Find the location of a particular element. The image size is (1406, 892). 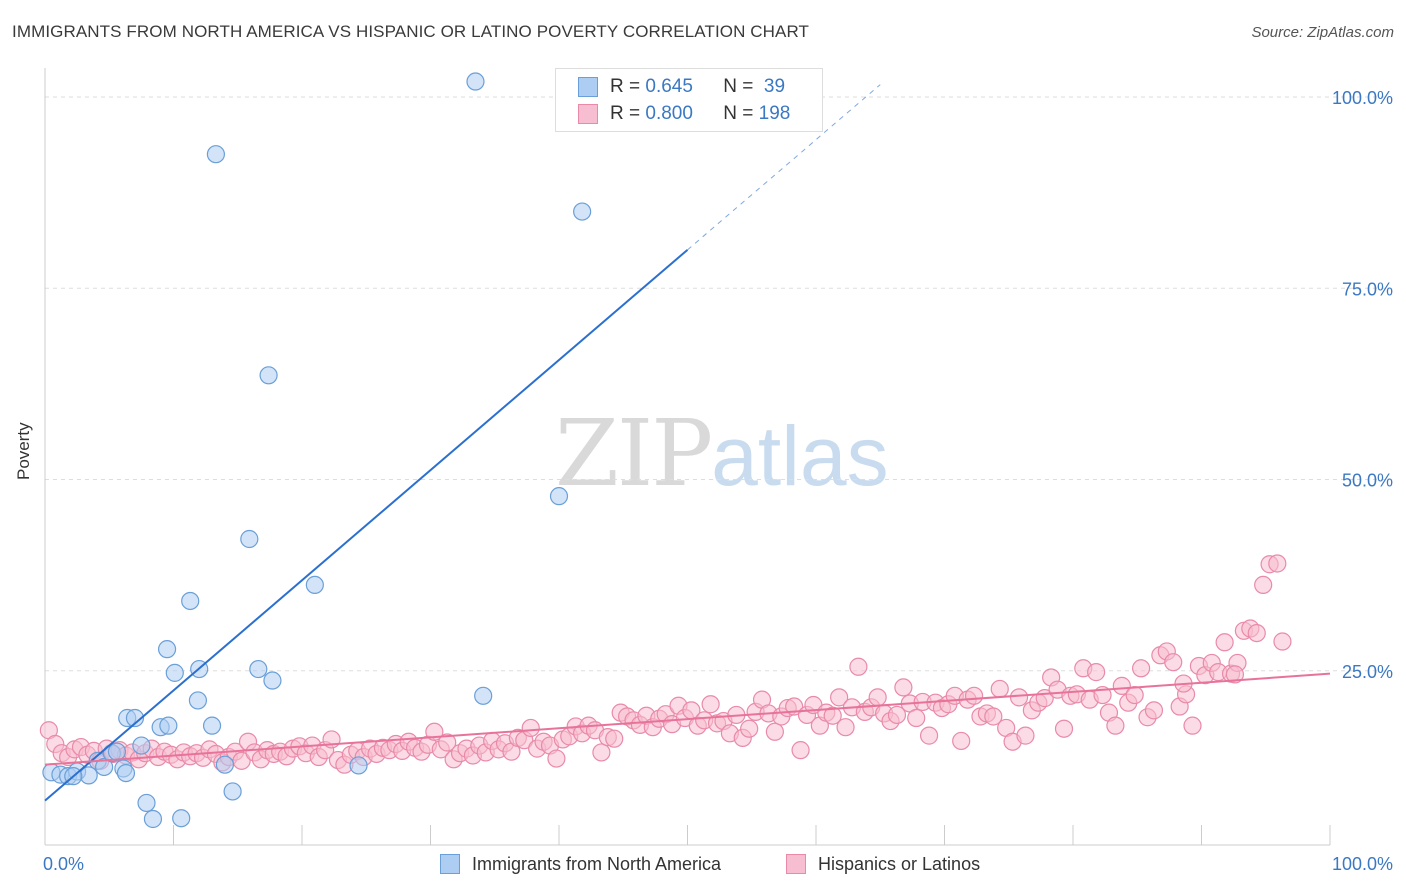

hispanic-trend-line is located at coordinates (687, 719).